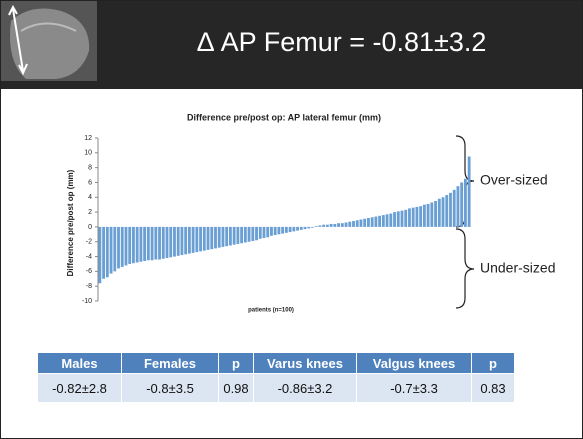 This screenshot has width=583, height=439. What do you see at coordinates (90, 197) in the screenshot?
I see `y-tick-label: 4` at bounding box center [90, 197].